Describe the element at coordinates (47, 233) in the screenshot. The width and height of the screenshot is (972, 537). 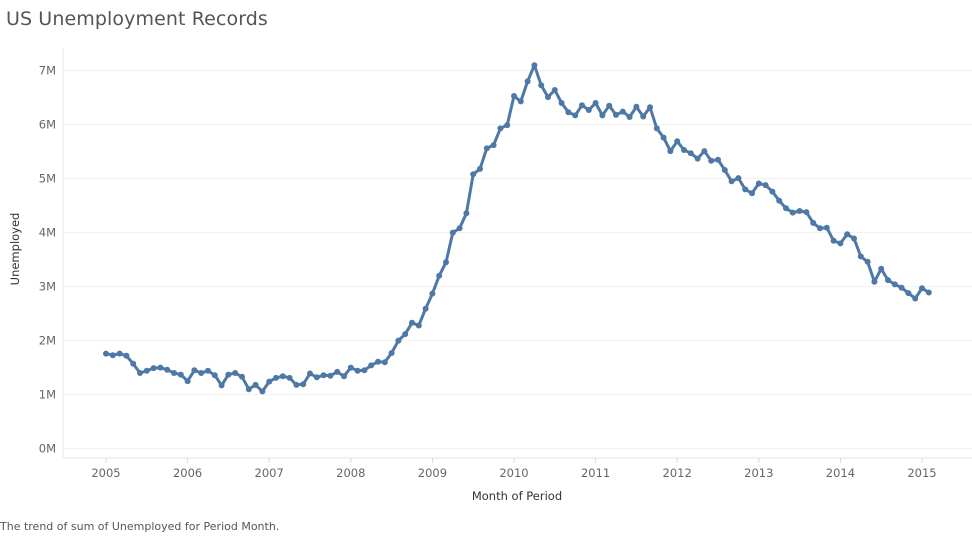
I see `y-tick-label: 4M` at that location.